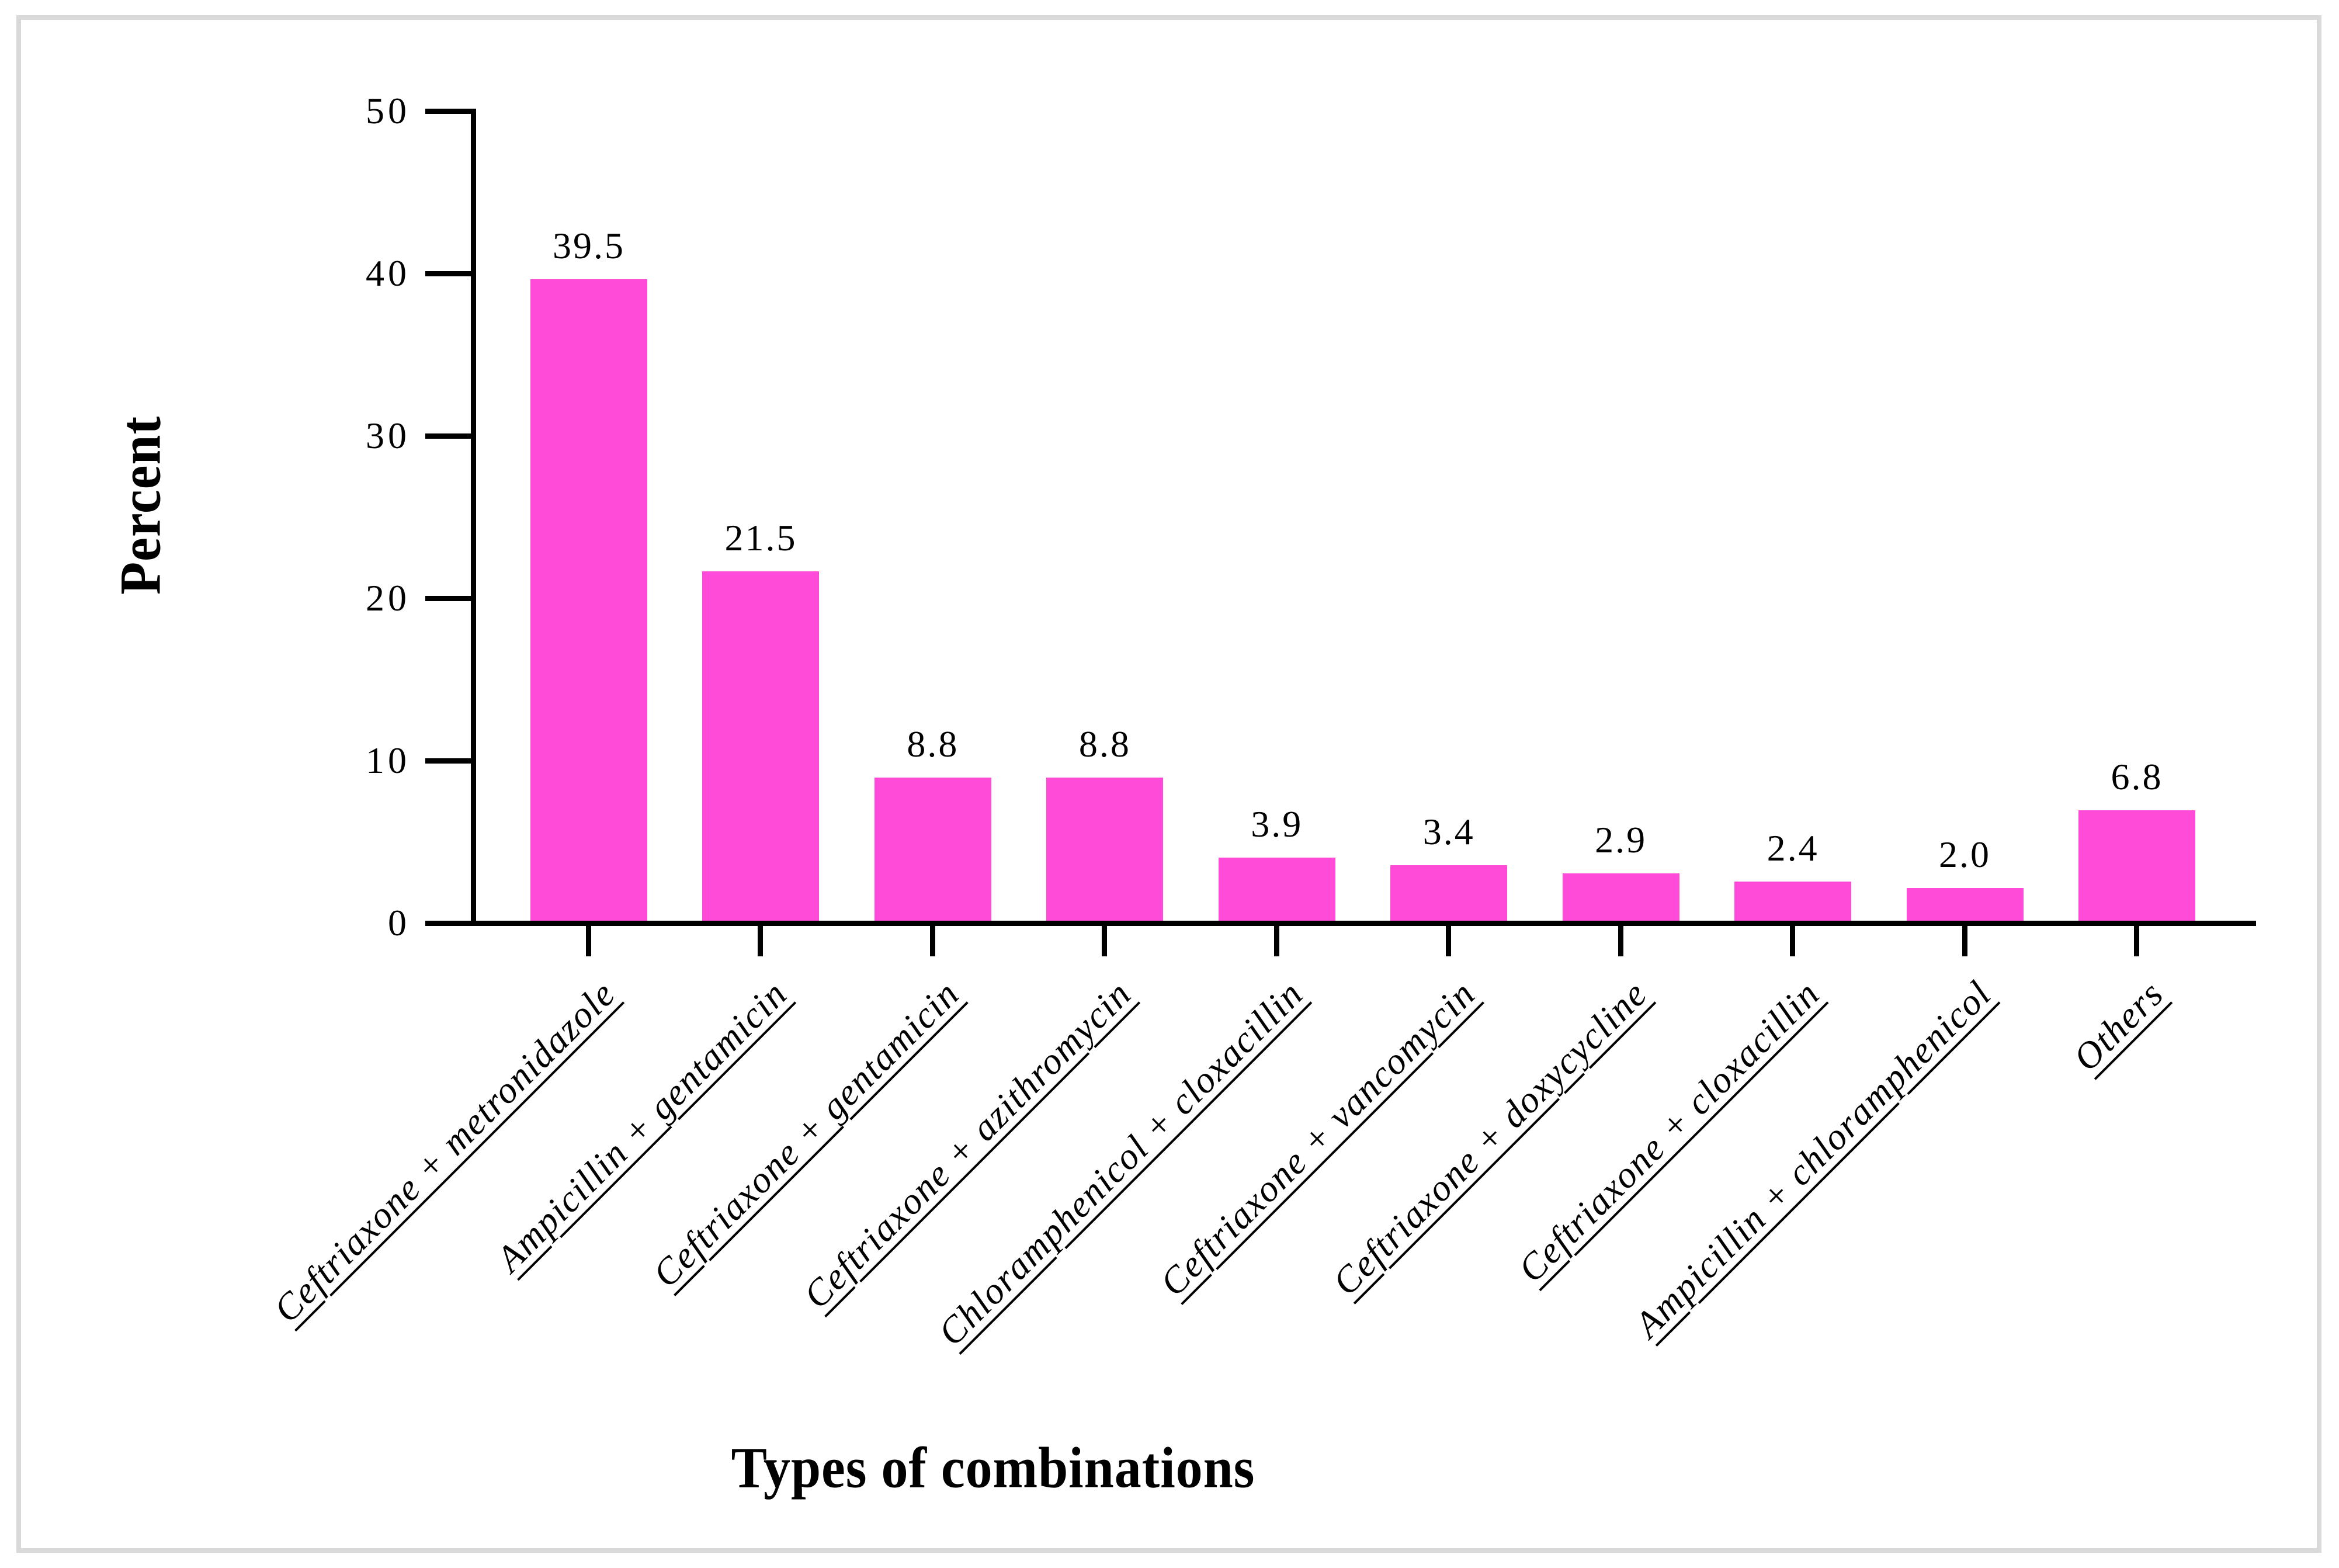 The width and height of the screenshot is (2339, 1568). I want to click on bar-group: 8.8 Ceftriaxone + gentamicin, so click(818, 702).